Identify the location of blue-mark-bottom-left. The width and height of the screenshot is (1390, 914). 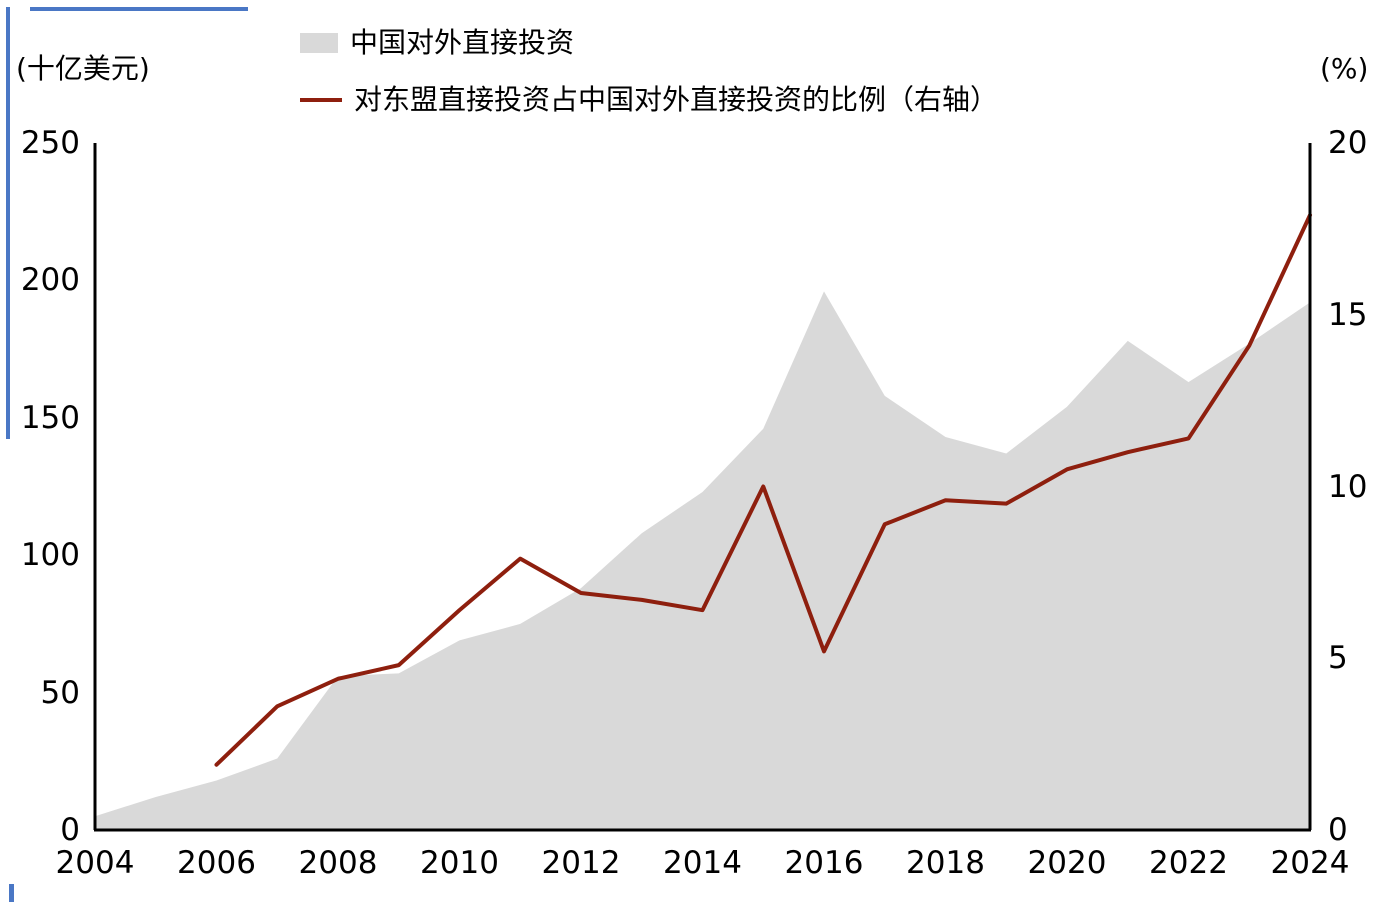
(11, 893).